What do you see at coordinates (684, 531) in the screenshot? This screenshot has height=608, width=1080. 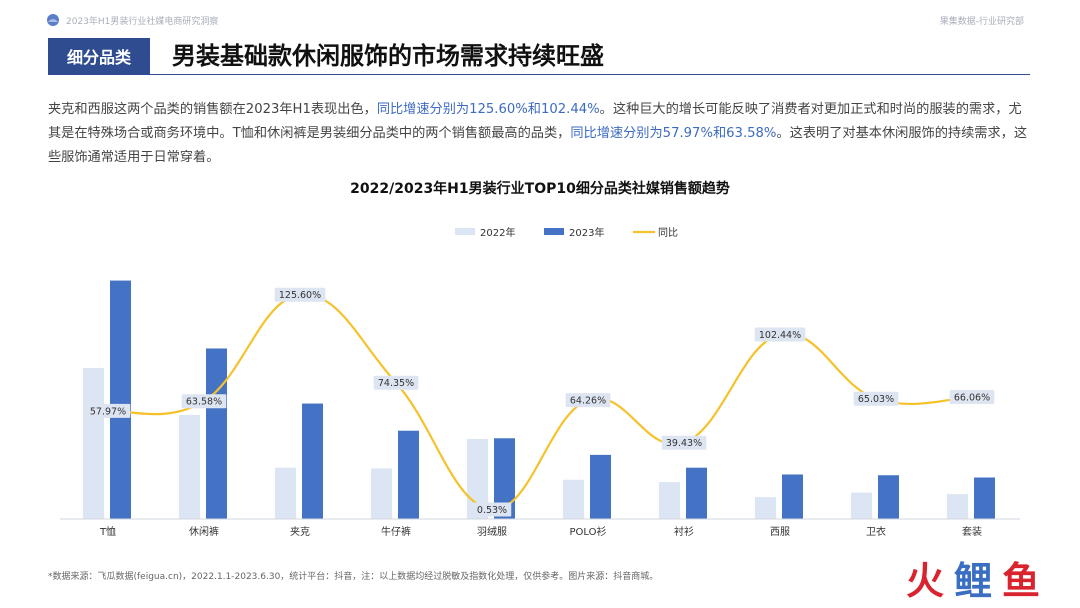 I see `x-tick-label: 衬衫` at bounding box center [684, 531].